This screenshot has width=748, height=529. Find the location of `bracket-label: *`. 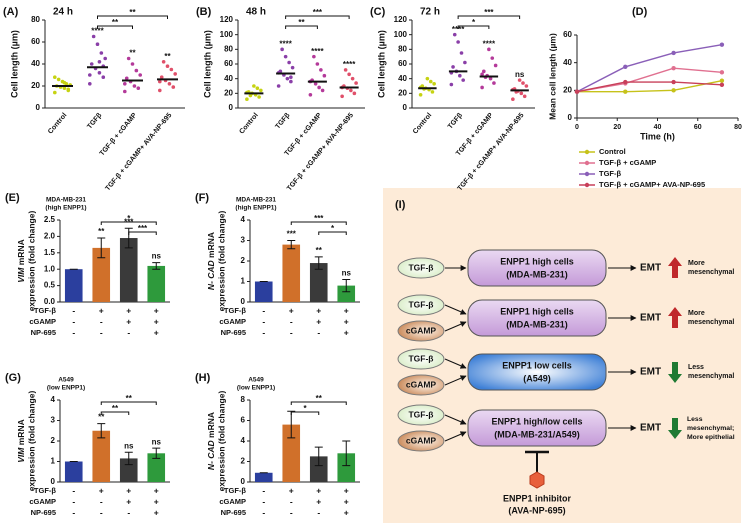

bracket-label: * is located at coordinates (129, 218).